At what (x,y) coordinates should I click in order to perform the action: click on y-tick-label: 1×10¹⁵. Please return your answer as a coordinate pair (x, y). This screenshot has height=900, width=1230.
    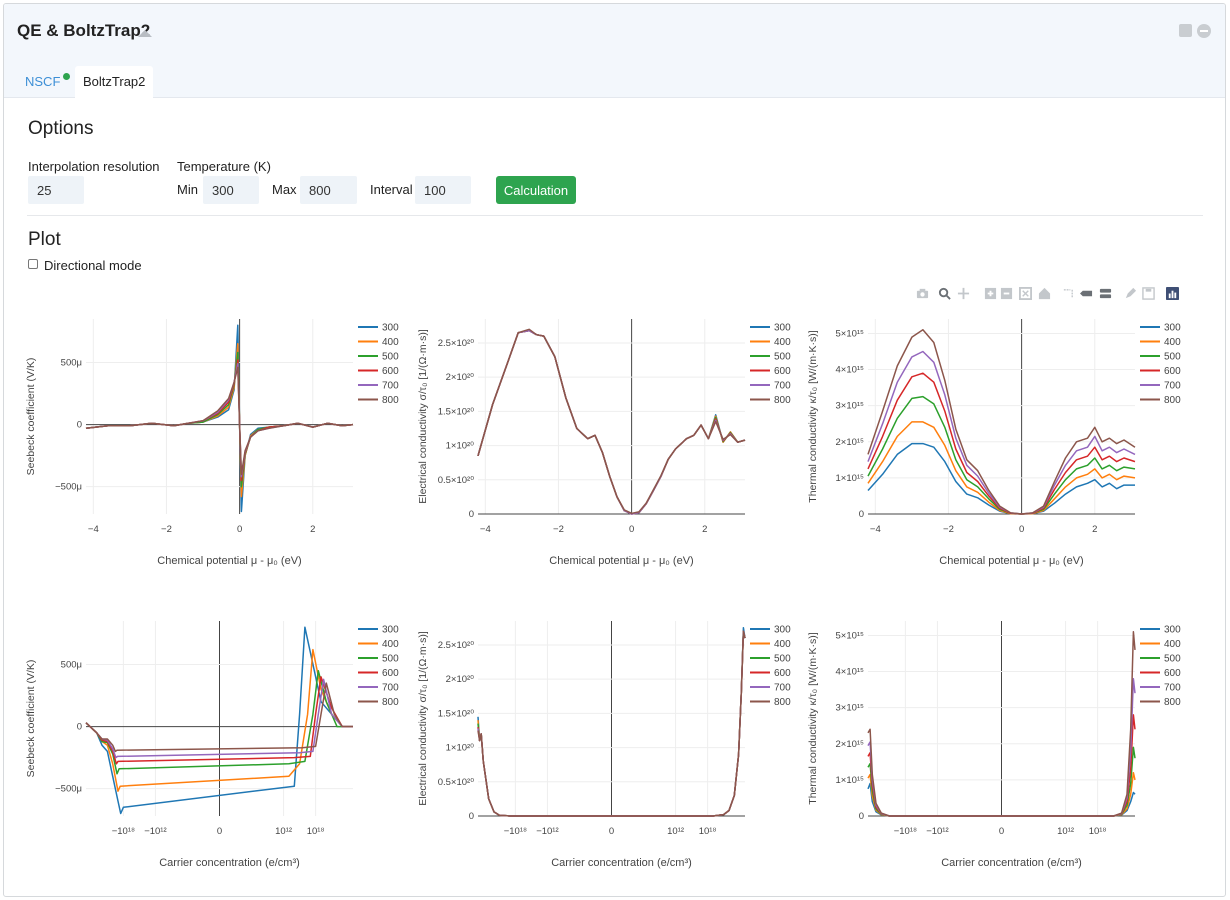
    Looking at the image, I should click on (850, 478).